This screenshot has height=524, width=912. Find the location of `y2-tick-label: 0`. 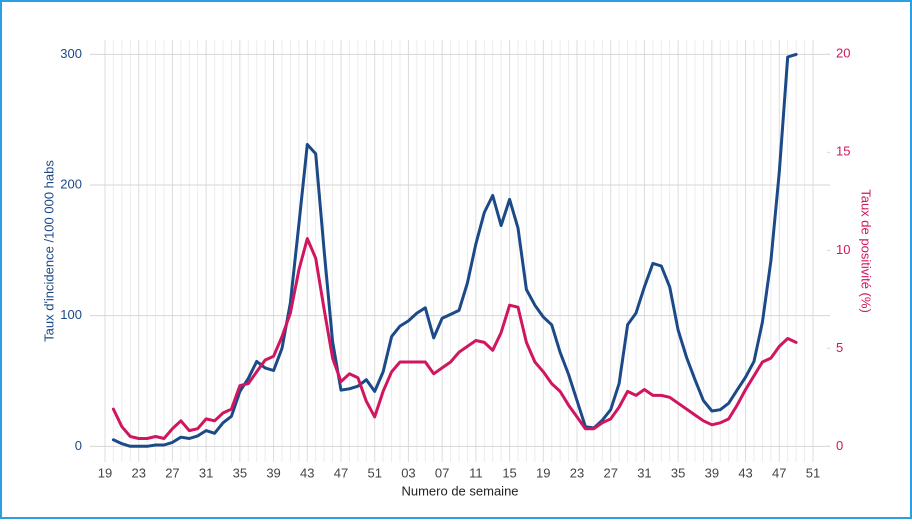

y2-tick-label: 0 is located at coordinates (839, 445).